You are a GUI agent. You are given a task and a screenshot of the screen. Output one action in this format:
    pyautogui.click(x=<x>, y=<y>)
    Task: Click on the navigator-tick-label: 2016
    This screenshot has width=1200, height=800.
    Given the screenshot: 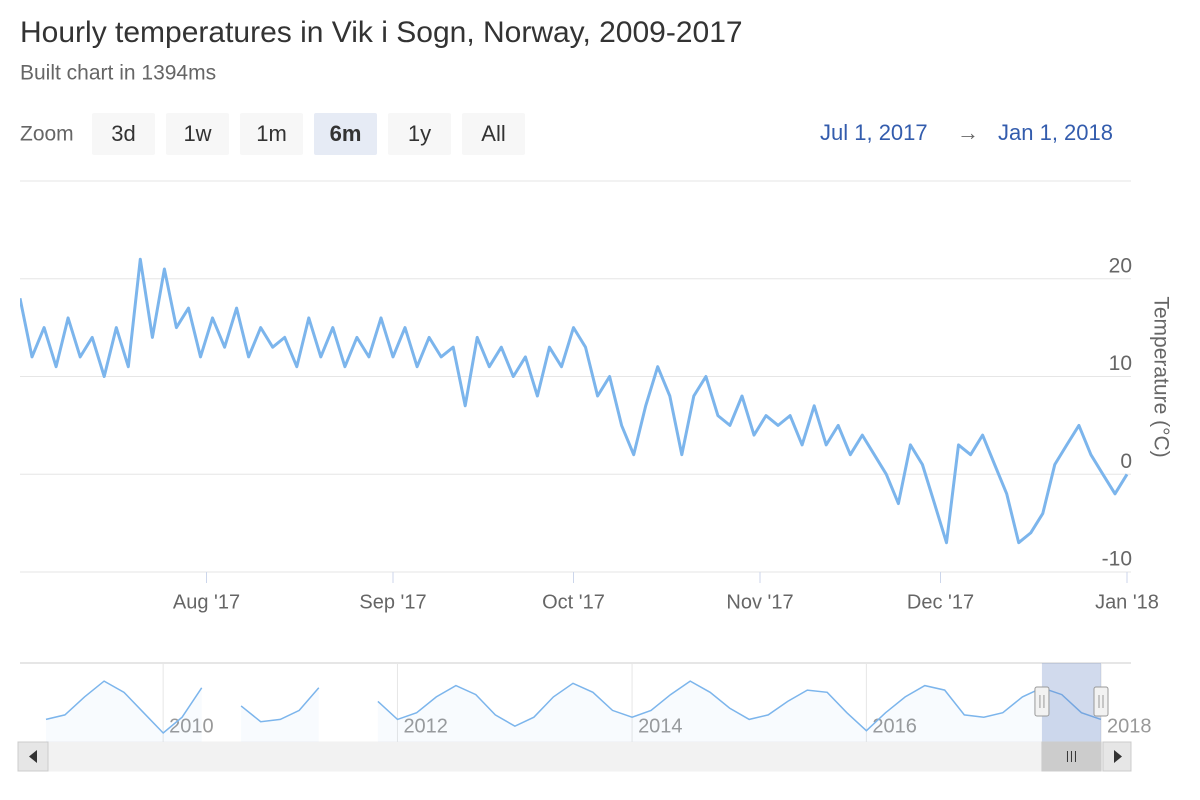 What is the action you would take?
    pyautogui.click(x=894, y=726)
    